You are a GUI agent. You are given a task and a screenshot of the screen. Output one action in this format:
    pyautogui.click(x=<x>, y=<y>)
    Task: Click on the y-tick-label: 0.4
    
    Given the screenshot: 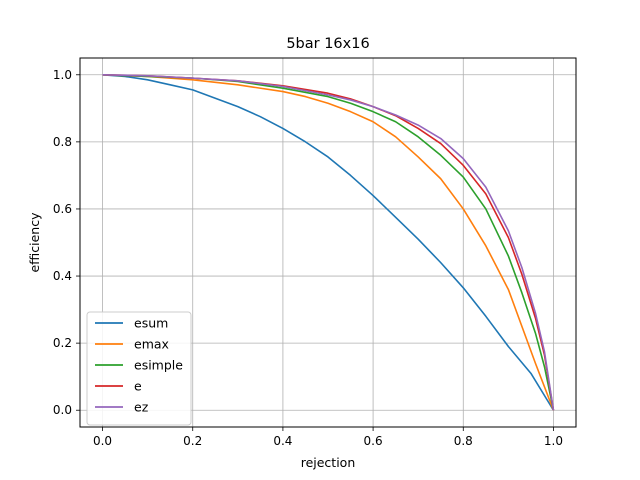 What is the action you would take?
    pyautogui.click(x=62, y=276)
    